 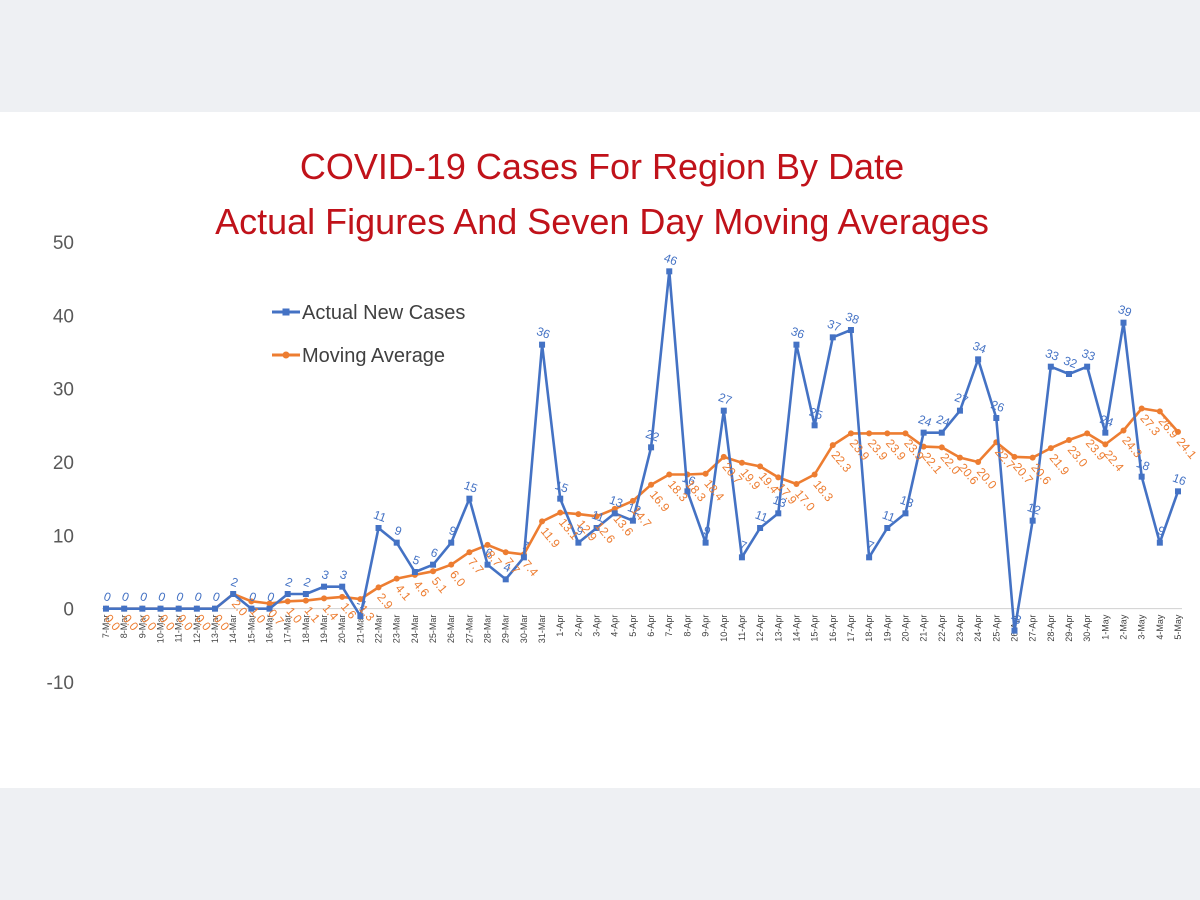 What do you see at coordinates (358, 356) in the screenshot?
I see `legend-item-moving-average: Moving Average` at bounding box center [358, 356].